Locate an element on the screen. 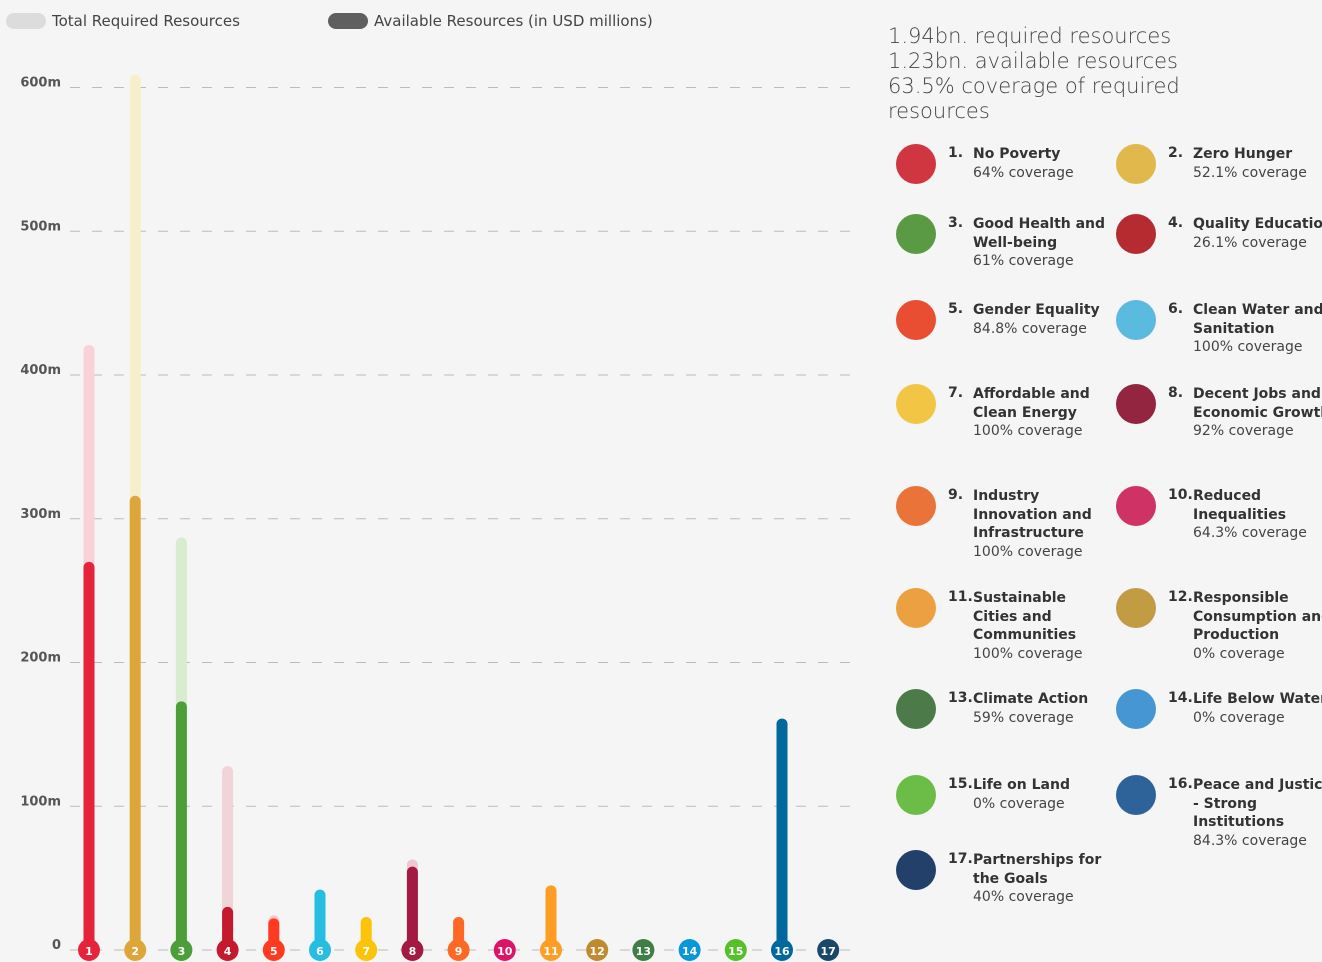  category-label: 16 is located at coordinates (782, 951).